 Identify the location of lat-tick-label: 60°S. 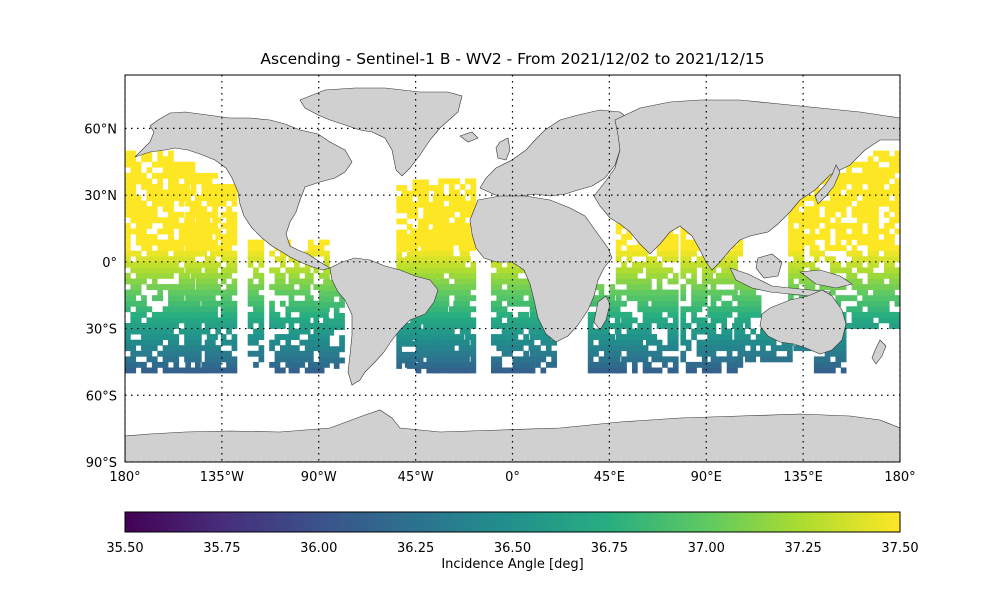
(101, 396).